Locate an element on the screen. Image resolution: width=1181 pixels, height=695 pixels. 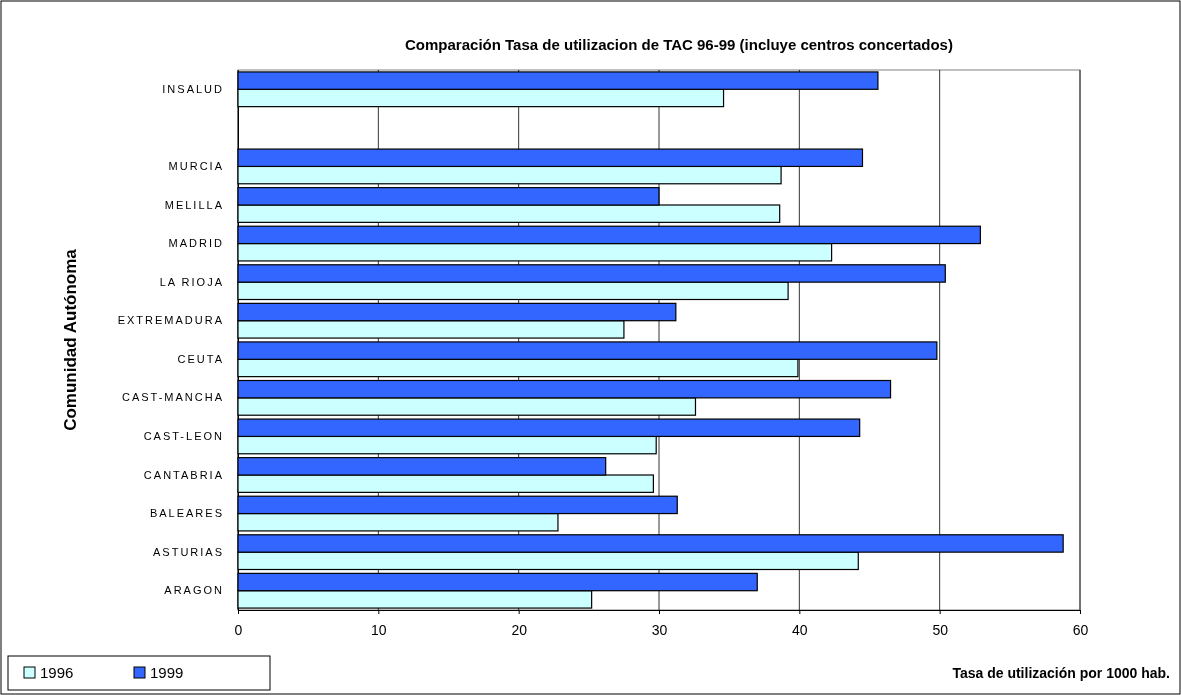
y-tick-label: LA RIOJA is located at coordinates (191, 281).